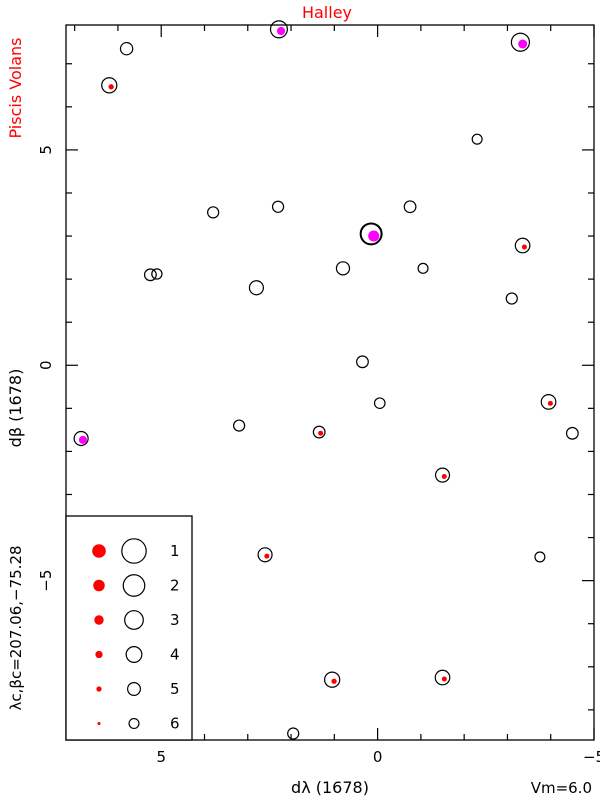  What do you see at coordinates (175, 586) in the screenshot?
I see `legend-label: 2` at bounding box center [175, 586].